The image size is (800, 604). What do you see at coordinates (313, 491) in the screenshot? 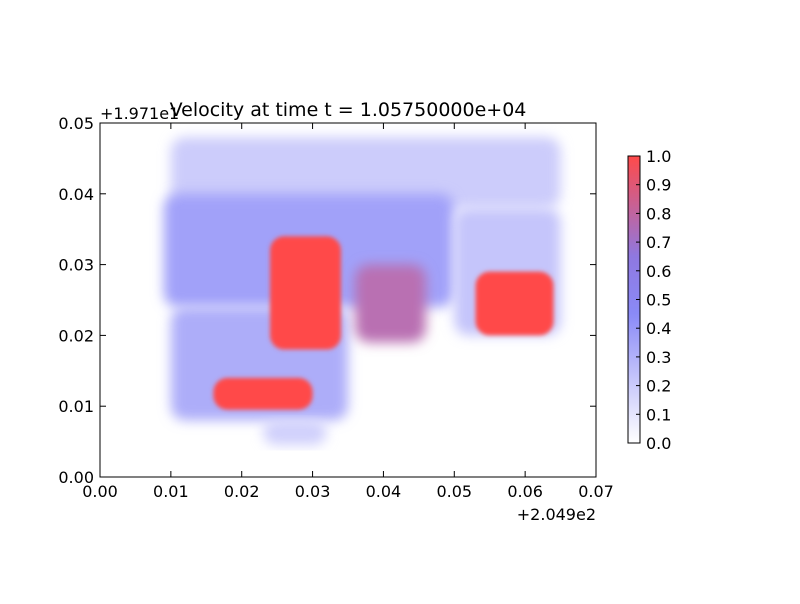
I see `x-tick-label: 0.03` at bounding box center [313, 491].